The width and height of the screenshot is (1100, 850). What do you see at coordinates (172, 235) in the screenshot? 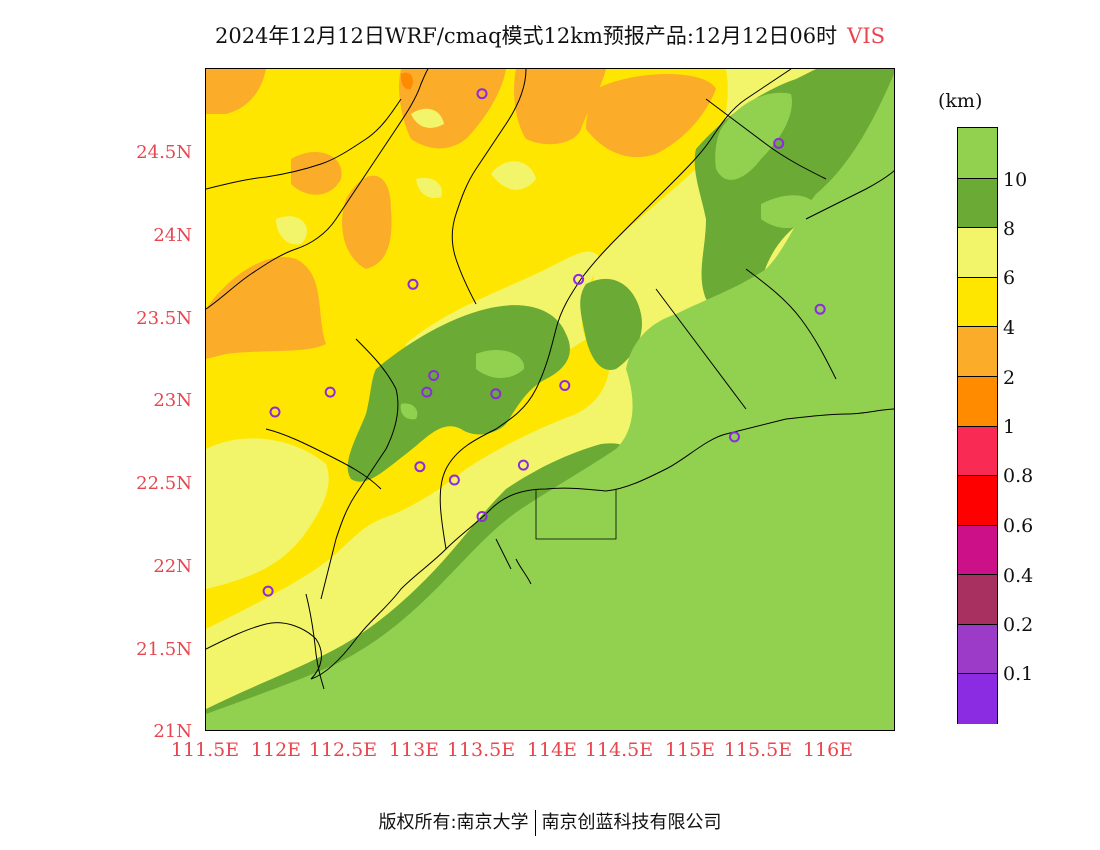
I see `lat-label-24: 24N` at bounding box center [172, 235].